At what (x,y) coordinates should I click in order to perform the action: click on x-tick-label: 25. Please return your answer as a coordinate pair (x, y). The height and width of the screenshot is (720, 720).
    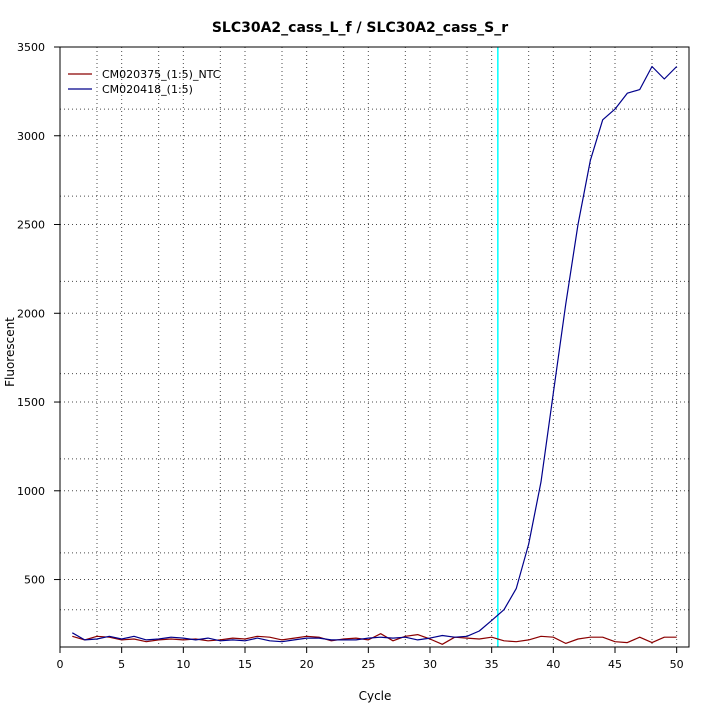
    Looking at the image, I should click on (368, 664).